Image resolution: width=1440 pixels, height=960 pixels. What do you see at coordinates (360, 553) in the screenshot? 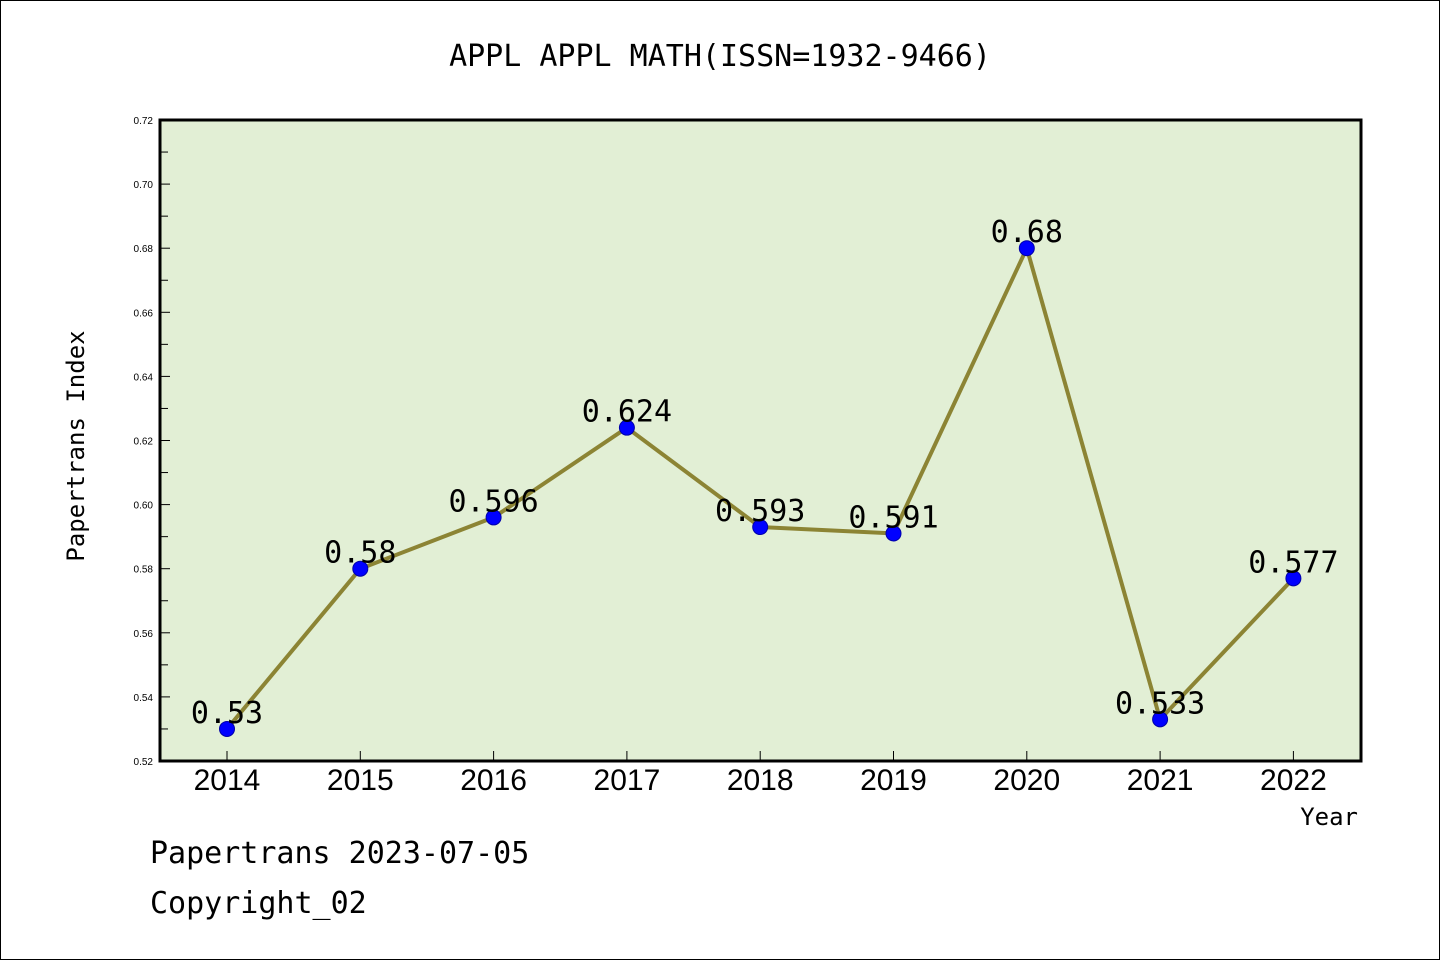
I see `data-label: 0.58` at bounding box center [360, 553].